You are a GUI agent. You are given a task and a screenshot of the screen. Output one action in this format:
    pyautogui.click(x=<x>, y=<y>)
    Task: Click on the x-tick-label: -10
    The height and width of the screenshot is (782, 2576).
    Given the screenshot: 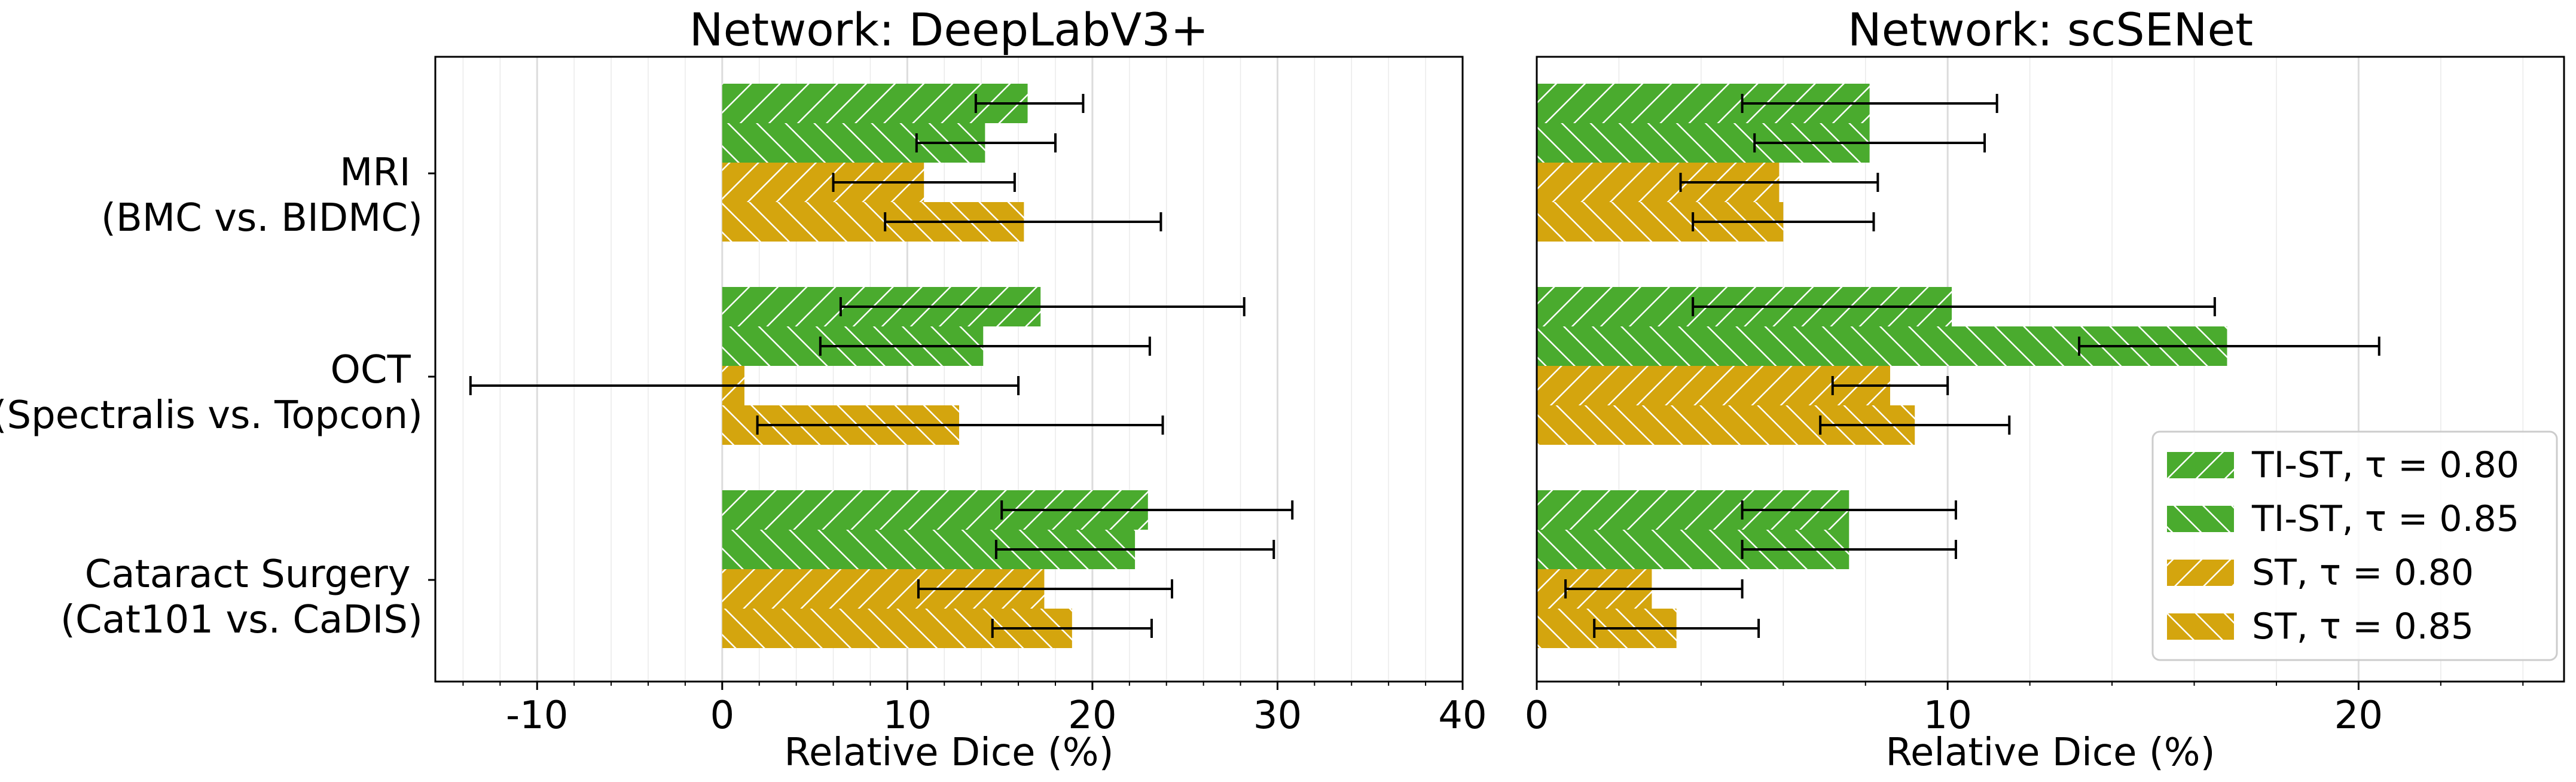 What is the action you would take?
    pyautogui.click(x=537, y=716)
    